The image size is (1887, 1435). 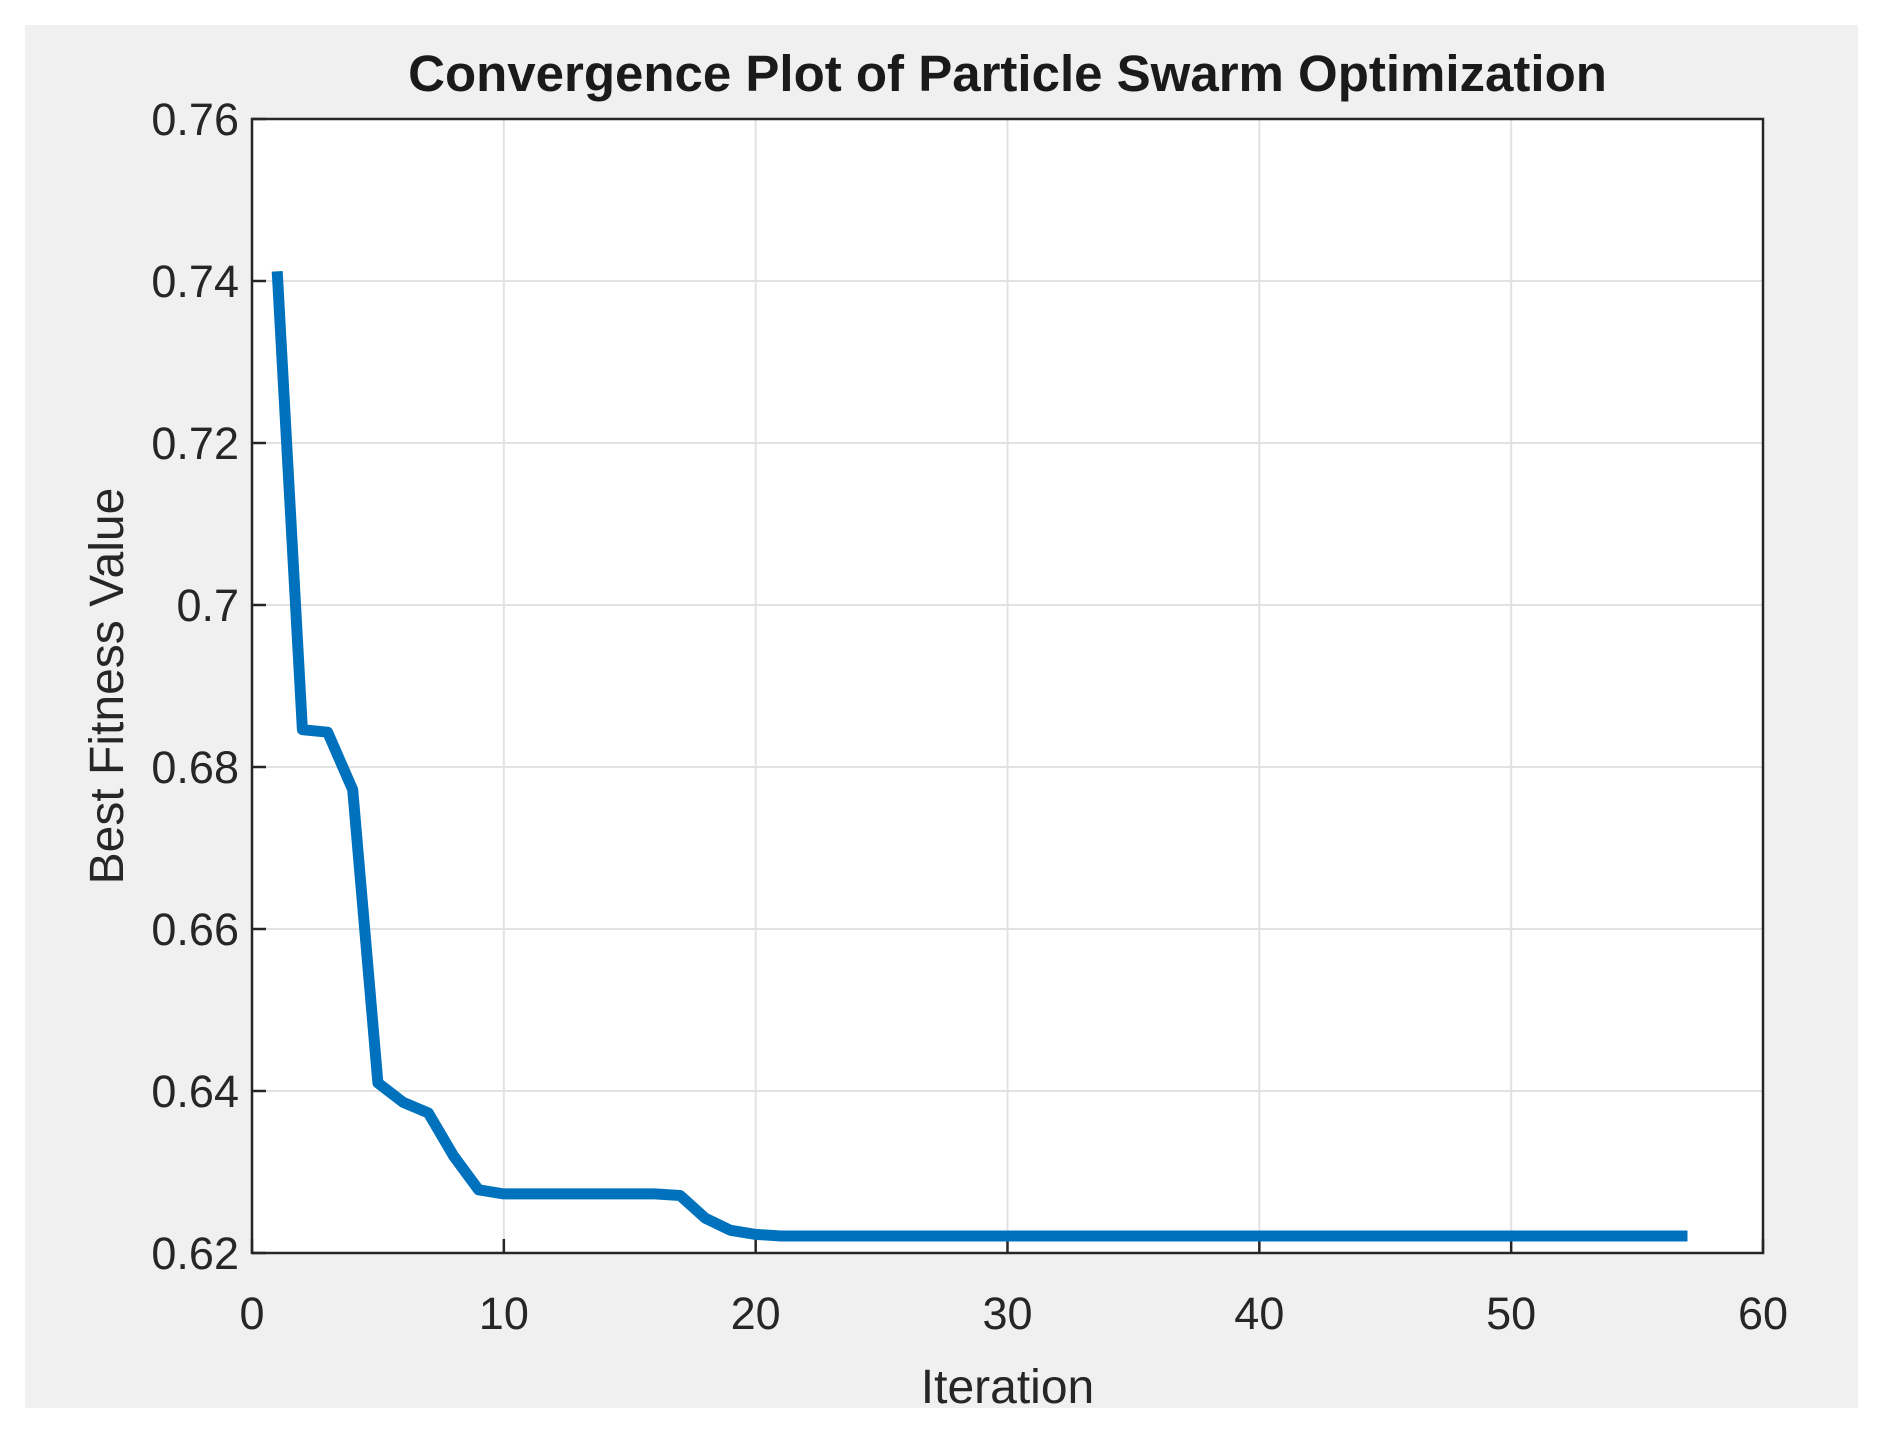 I want to click on svg-text: 0.72, so click(x=195, y=443).